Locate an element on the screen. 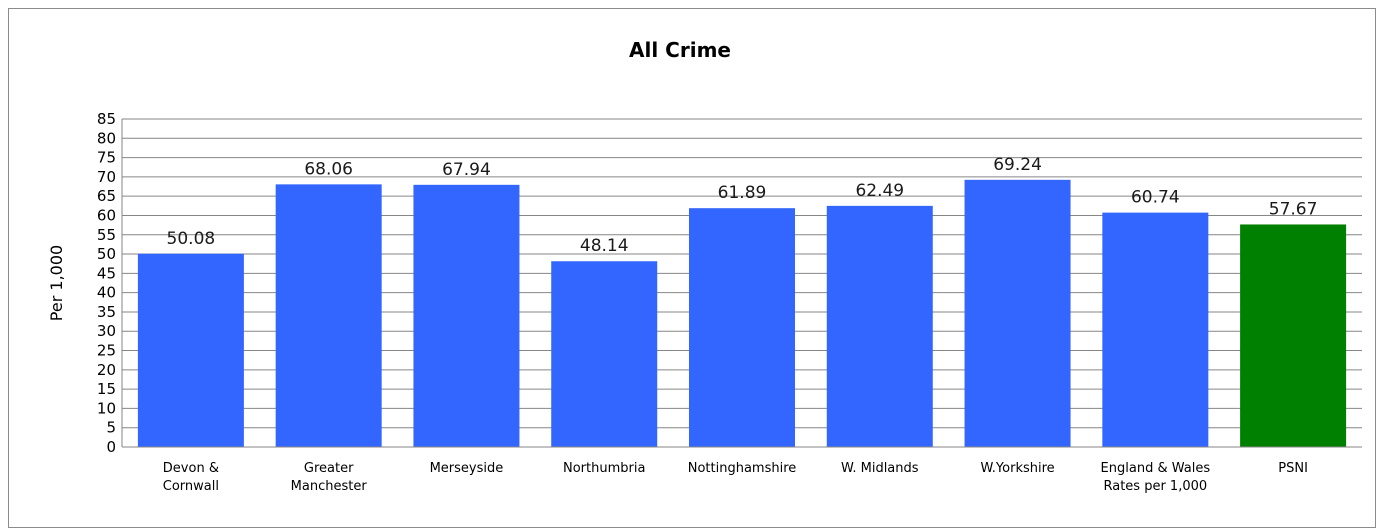 The width and height of the screenshot is (1380, 531). y-tick-label: 25 is located at coordinates (106, 351).